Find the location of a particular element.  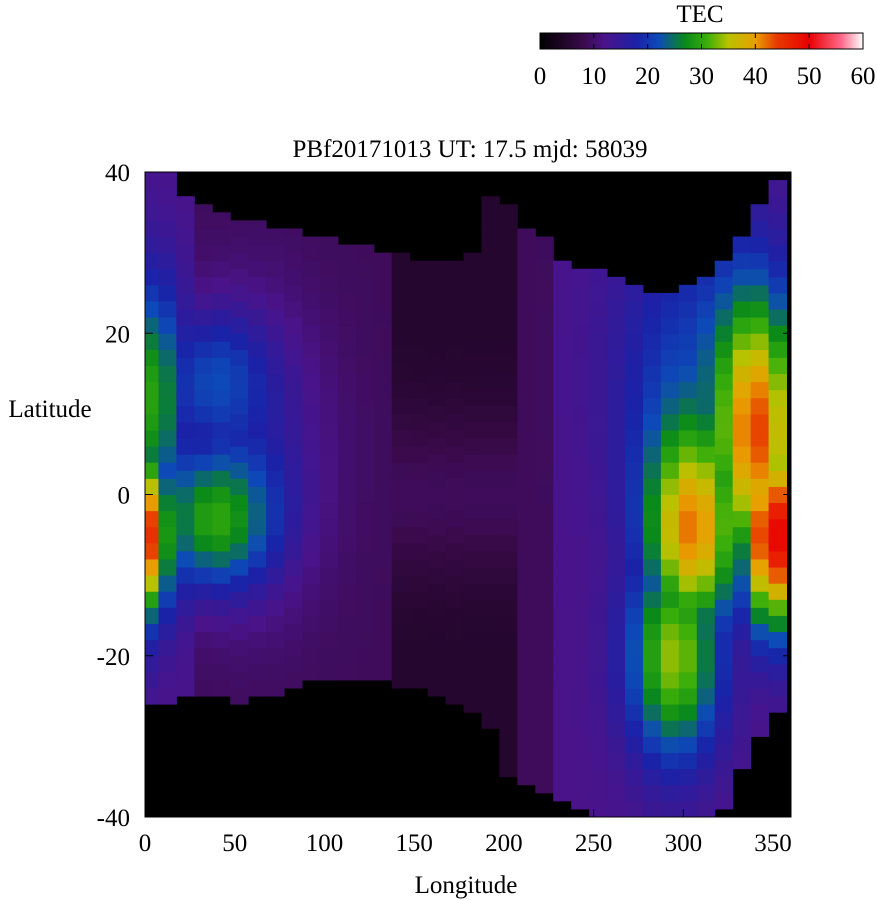

x-tick-label-100: 100 is located at coordinates (325, 843).